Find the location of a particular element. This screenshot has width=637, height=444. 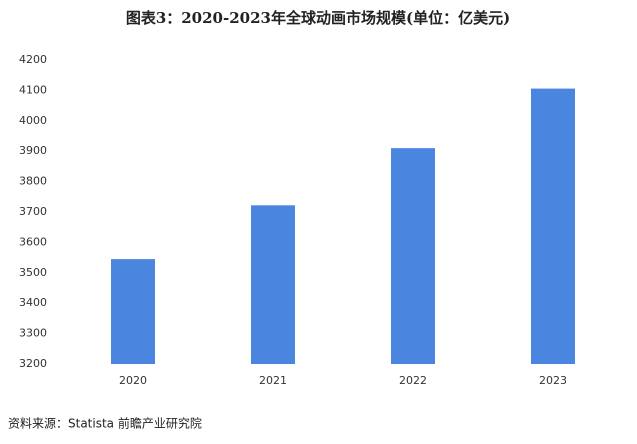

chart-title: 图表3：2020-2023年全球动画市场规模(单位：亿美元) is located at coordinates (318, 18).